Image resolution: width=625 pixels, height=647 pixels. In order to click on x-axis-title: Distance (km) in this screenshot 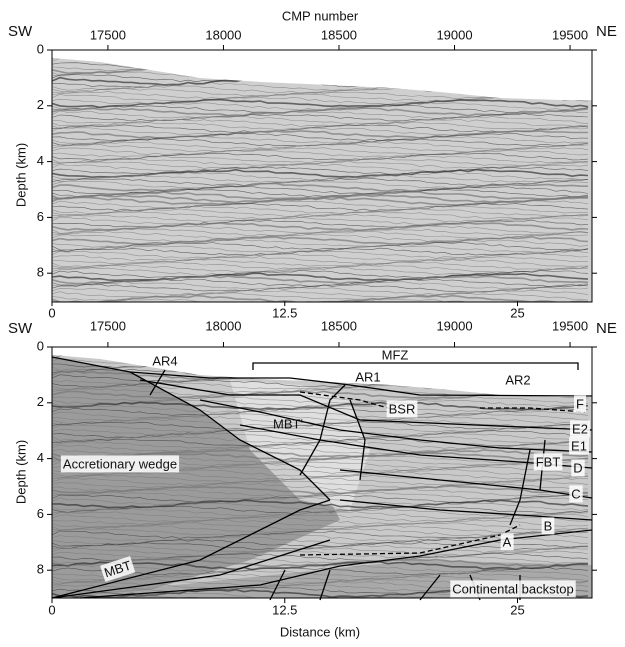, I will do `click(320, 631)`.